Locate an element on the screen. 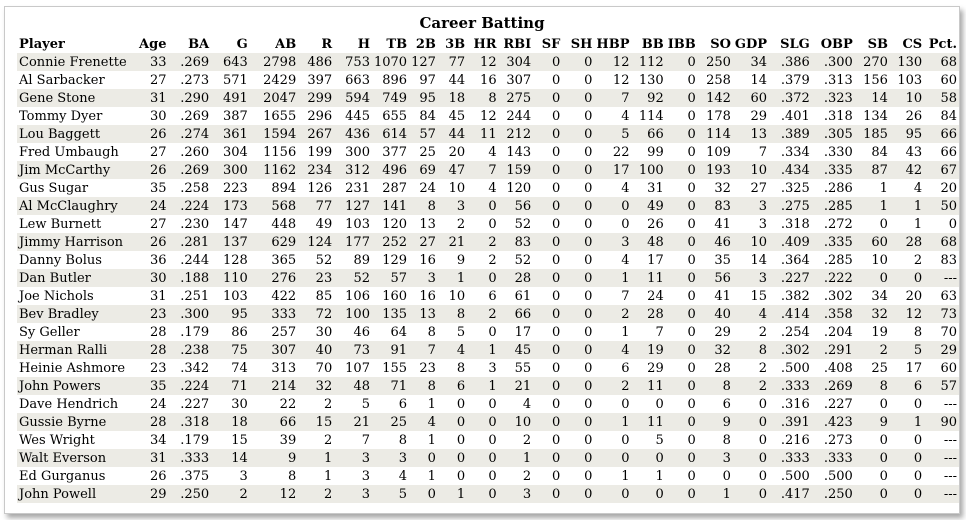 Image resolution: width=966 pixels, height=520 pixels. stat-cell: 26 is located at coordinates (648, 224).